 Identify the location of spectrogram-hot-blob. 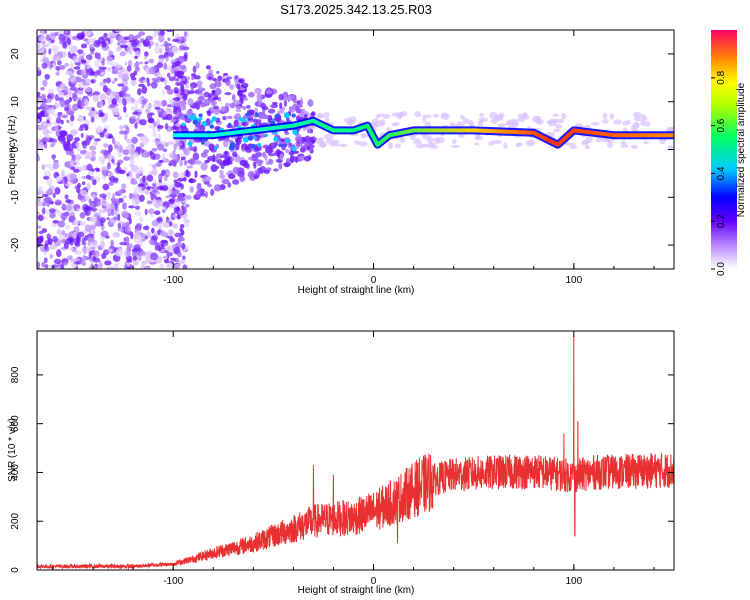
(243, 120).